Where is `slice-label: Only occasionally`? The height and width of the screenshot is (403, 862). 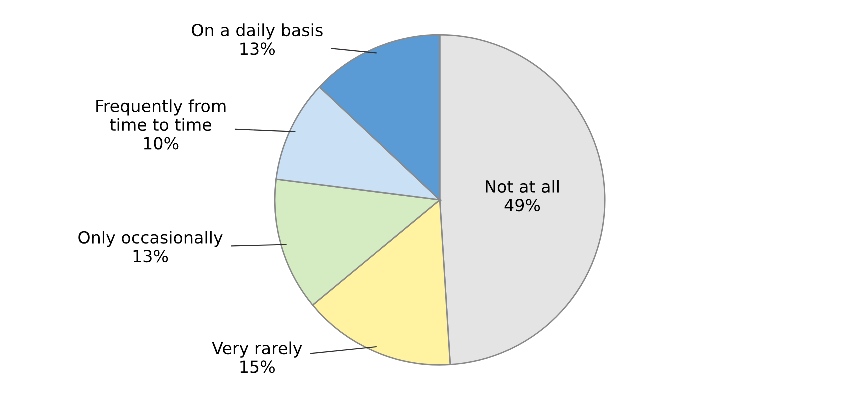 slice-label: Only occasionally is located at coordinates (150, 239).